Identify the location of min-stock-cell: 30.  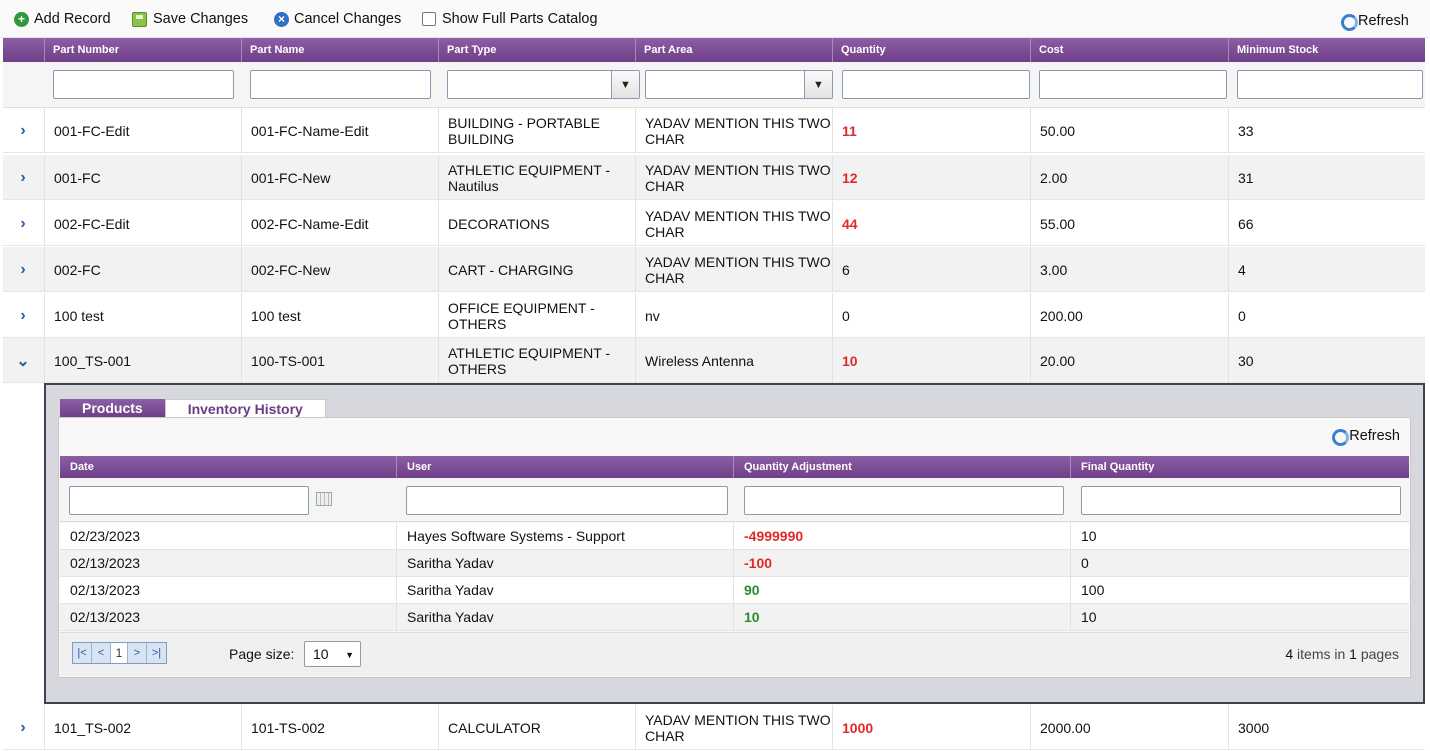
(1326, 360).